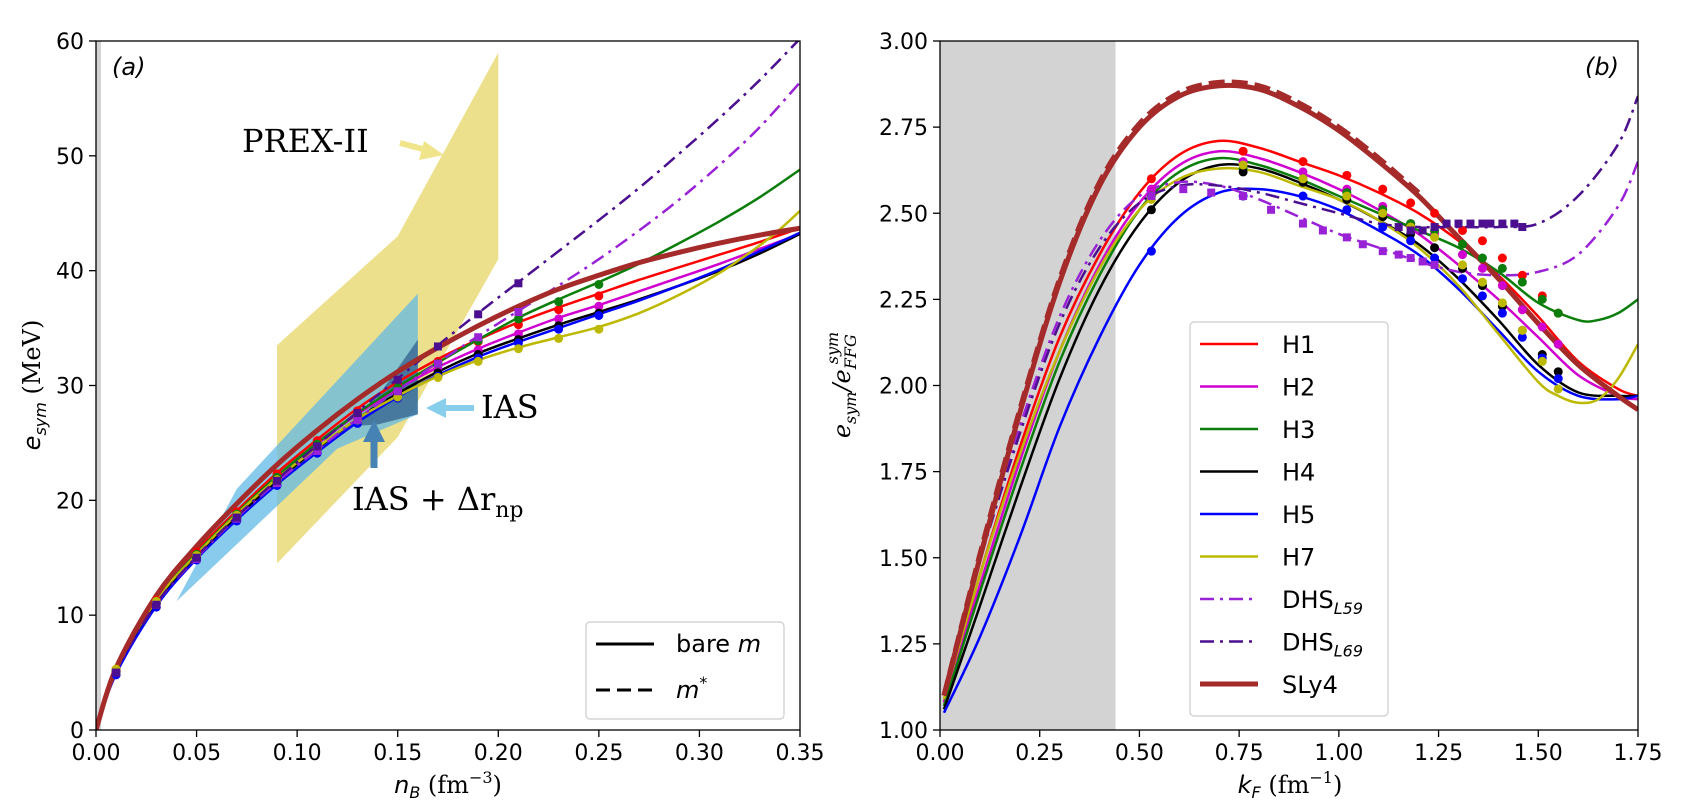 This screenshot has height=800, width=1700. Describe the element at coordinates (1298, 345) in the screenshot. I see `legend-b-label: H1` at that location.